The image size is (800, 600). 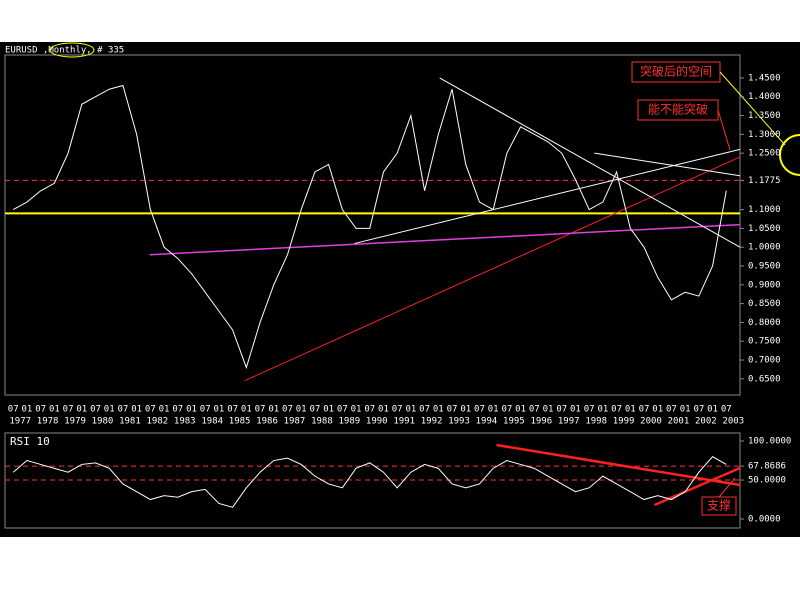 I want to click on y-tick-label: 1.4000, so click(x=764, y=97).